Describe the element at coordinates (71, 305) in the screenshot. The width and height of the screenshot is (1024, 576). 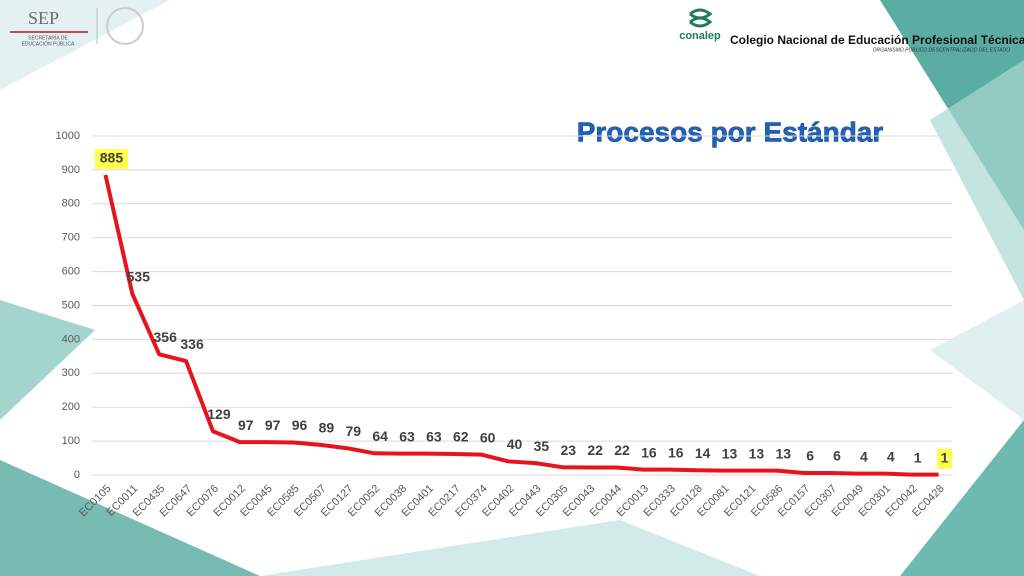
I see `y-tick-label: 500` at that location.